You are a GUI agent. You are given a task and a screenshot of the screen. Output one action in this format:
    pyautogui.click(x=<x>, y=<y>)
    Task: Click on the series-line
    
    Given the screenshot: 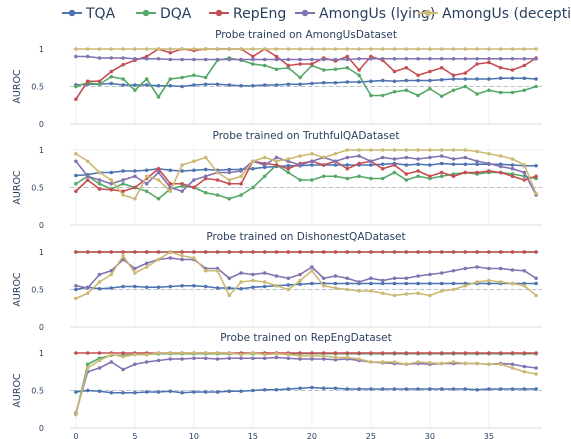 What is the action you would take?
    pyautogui.click(x=306, y=74)
    